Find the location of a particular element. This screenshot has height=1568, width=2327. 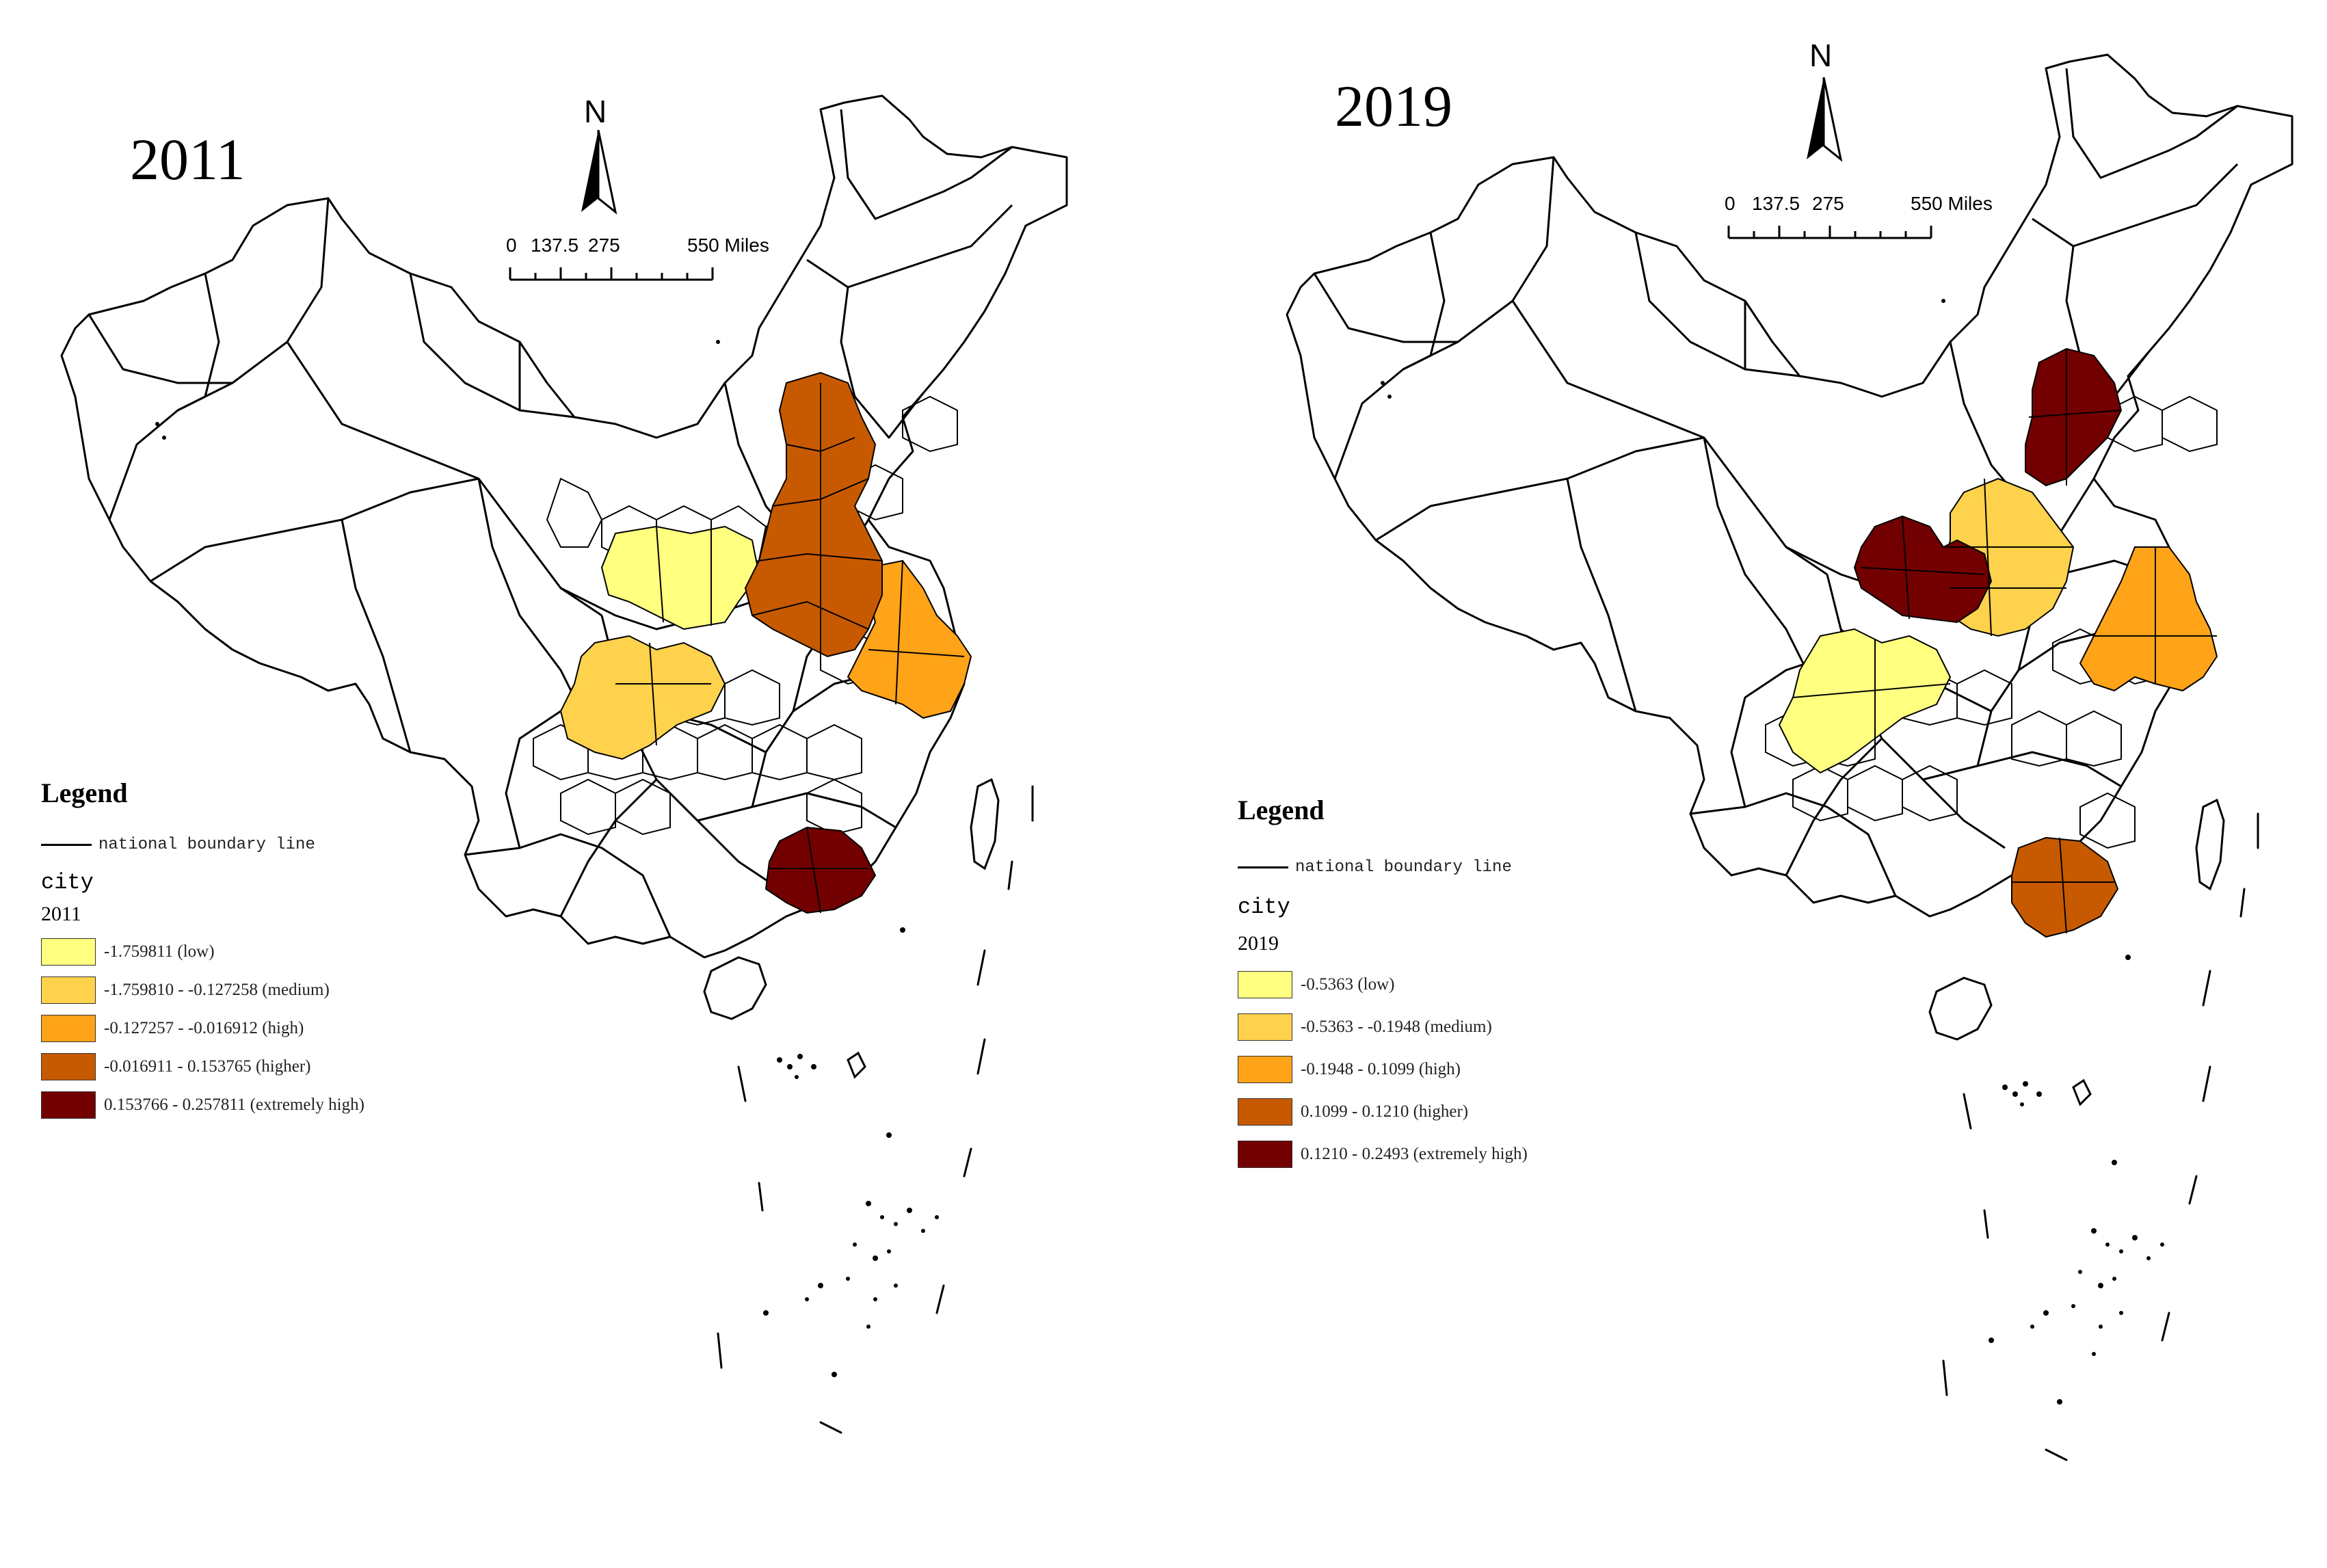

legend-label-high: -0.127257 - -0.016912 (high) is located at coordinates (204, 1028).